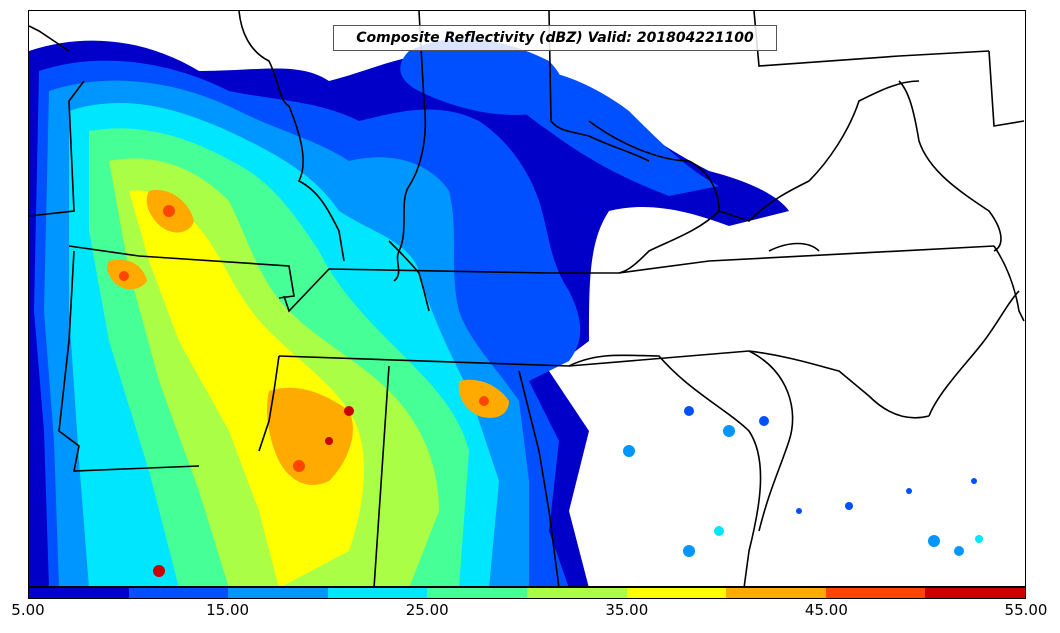 Image resolution: width=1060 pixels, height=633 pixels. Describe the element at coordinates (627, 610) in the screenshot. I see `colorbar-tick-label: 35.00` at that location.